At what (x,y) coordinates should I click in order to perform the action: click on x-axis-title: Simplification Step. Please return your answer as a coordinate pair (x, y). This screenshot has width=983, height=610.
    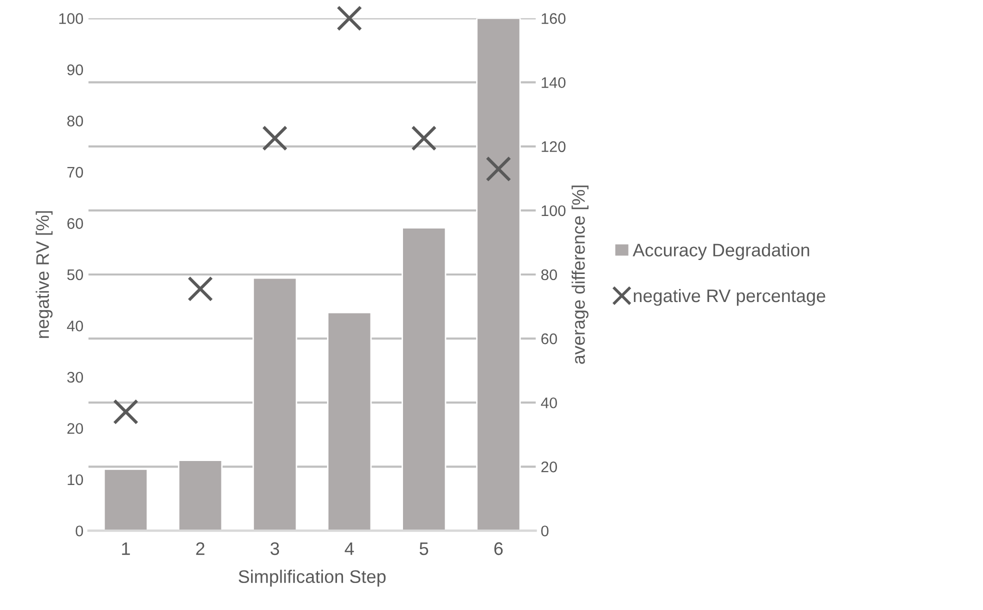
    Looking at the image, I should click on (312, 578).